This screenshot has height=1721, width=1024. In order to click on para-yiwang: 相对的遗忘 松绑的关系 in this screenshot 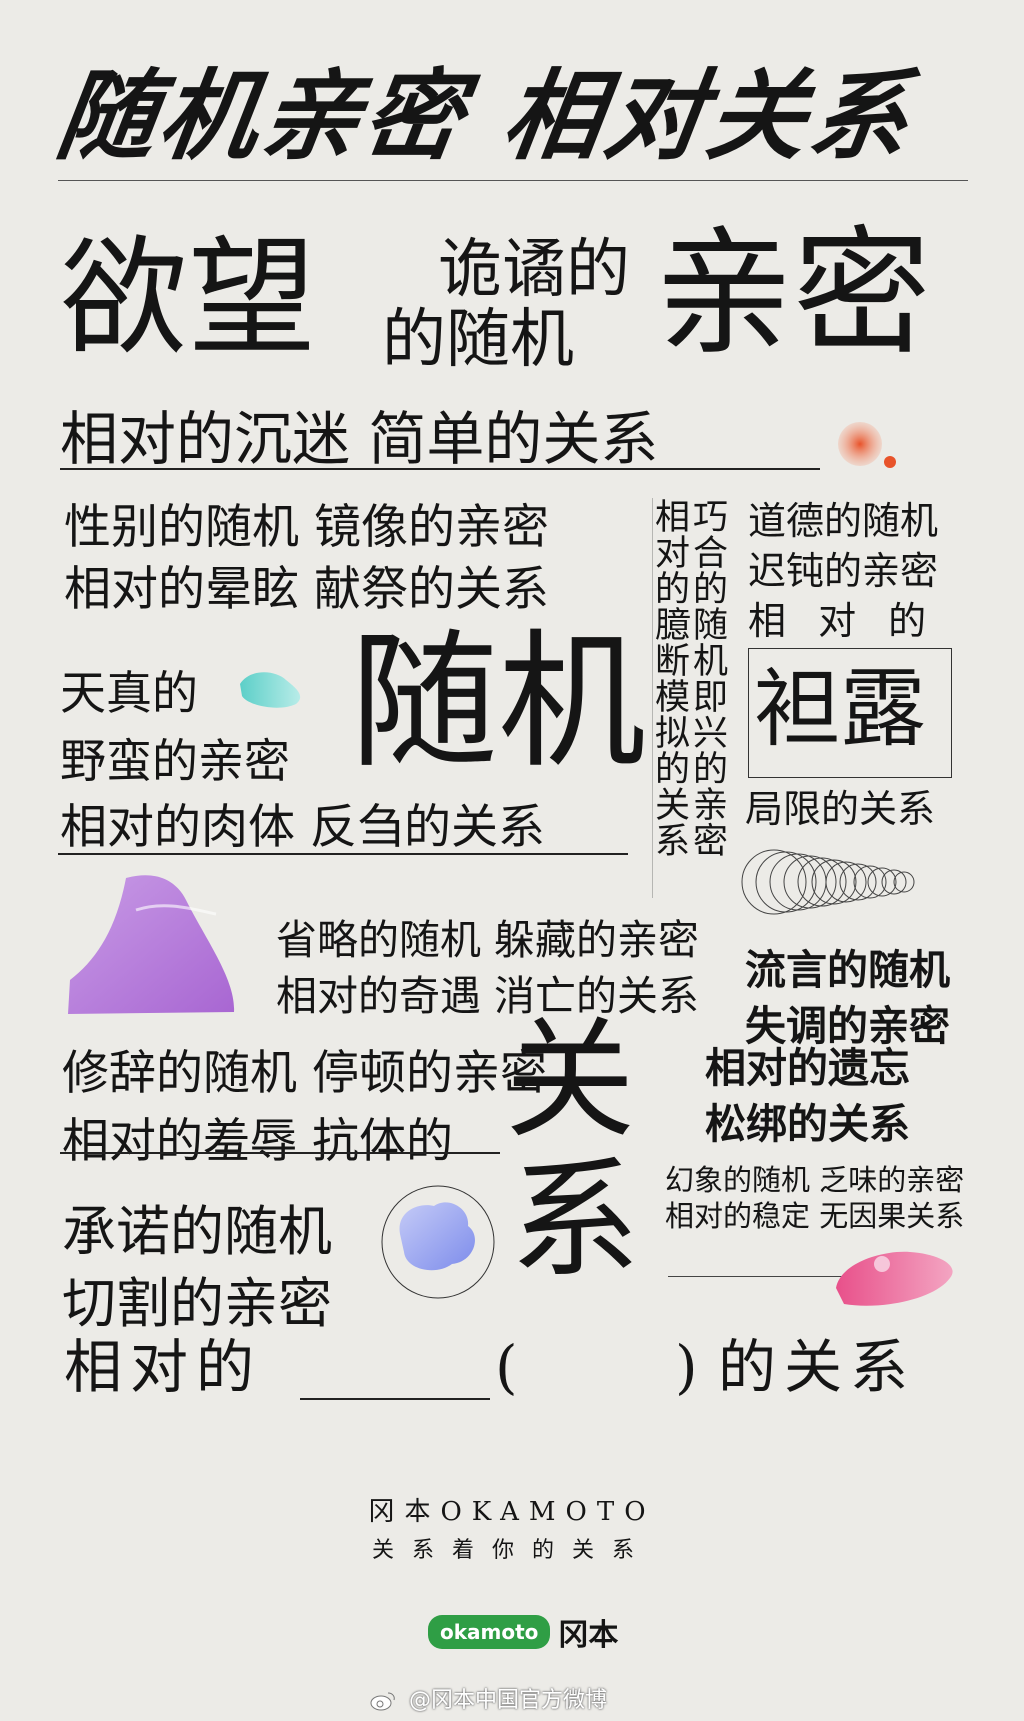, I will do `click(807, 1096)`.